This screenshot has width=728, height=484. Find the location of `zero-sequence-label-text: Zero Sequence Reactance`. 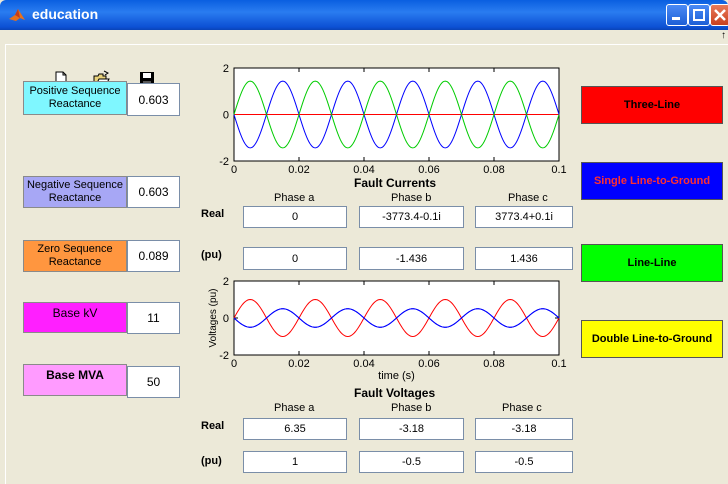

zero-sequence-label-text: Zero Sequence Reactance is located at coordinates (75, 255).